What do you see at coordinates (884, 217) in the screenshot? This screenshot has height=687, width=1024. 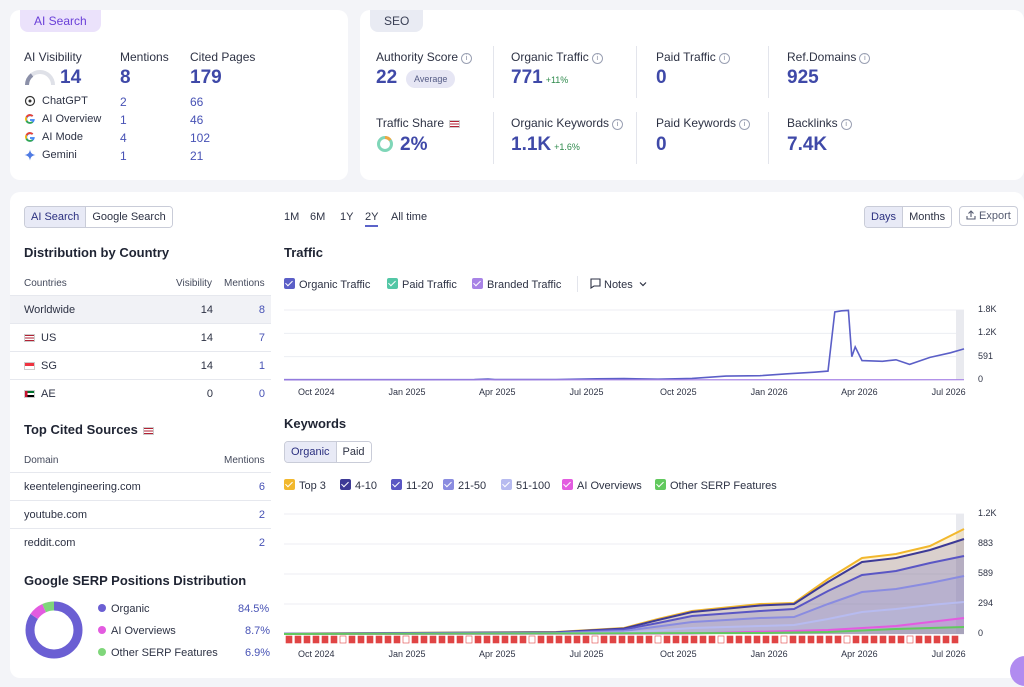 I see `granularity-days: Days` at bounding box center [884, 217].